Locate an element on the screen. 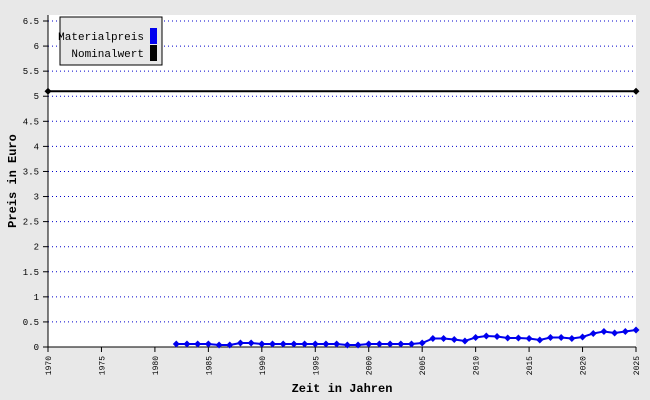 The width and height of the screenshot is (650, 400). y-tick-label: 1 is located at coordinates (36, 298).